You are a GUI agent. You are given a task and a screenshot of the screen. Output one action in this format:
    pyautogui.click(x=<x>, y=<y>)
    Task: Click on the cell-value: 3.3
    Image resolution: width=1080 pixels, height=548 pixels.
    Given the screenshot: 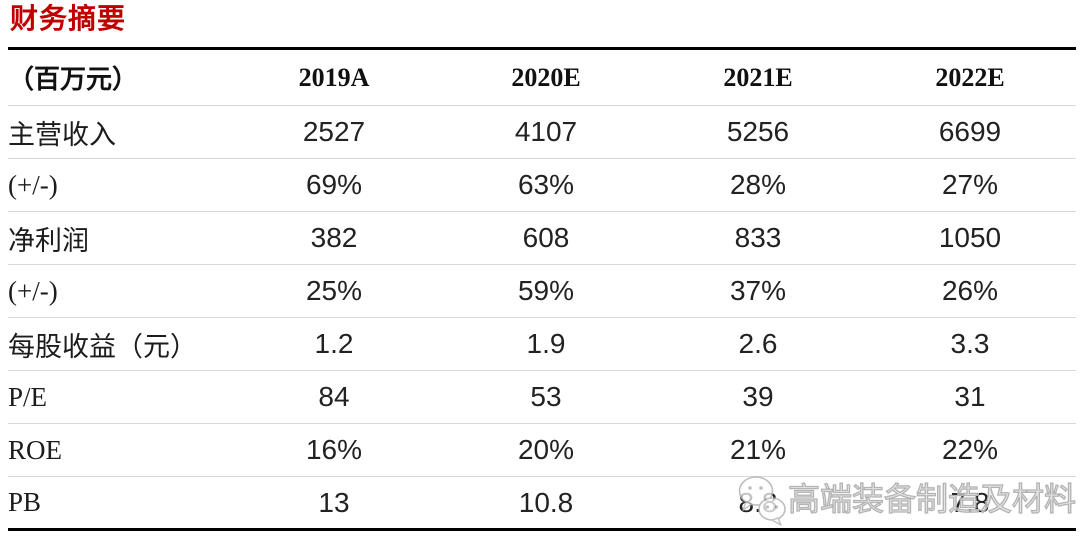 What is the action you would take?
    pyautogui.click(x=970, y=344)
    